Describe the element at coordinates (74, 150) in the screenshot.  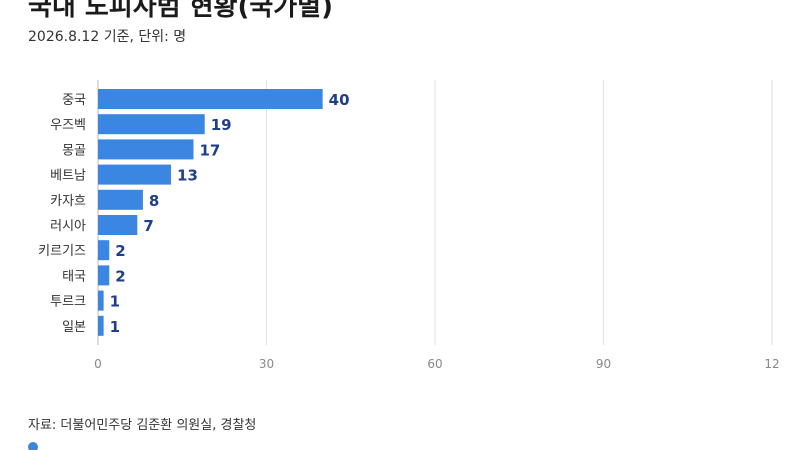
I see `category-label: 몽골` at that location.